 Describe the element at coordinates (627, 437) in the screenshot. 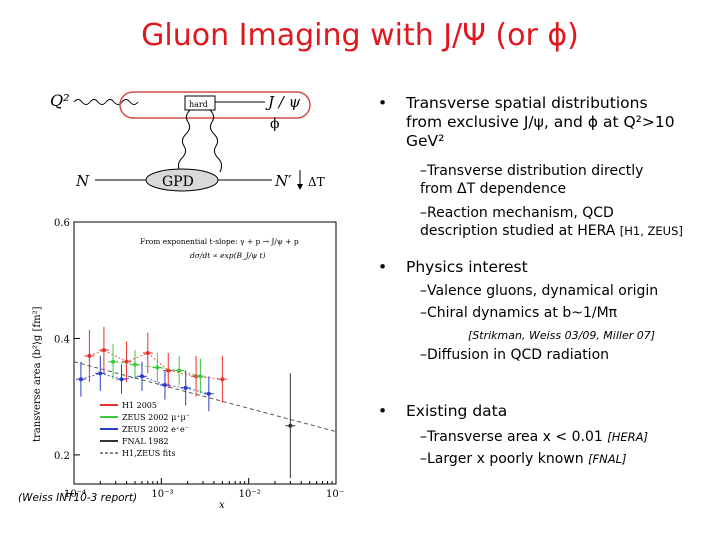

I see `sub-6-ref: [HERA]` at that location.